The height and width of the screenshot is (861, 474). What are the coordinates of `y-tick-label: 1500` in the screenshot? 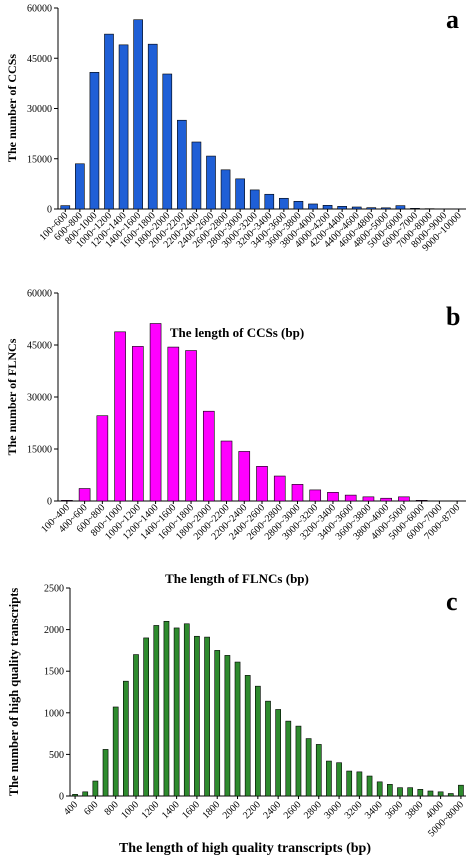 It's located at (54, 672).